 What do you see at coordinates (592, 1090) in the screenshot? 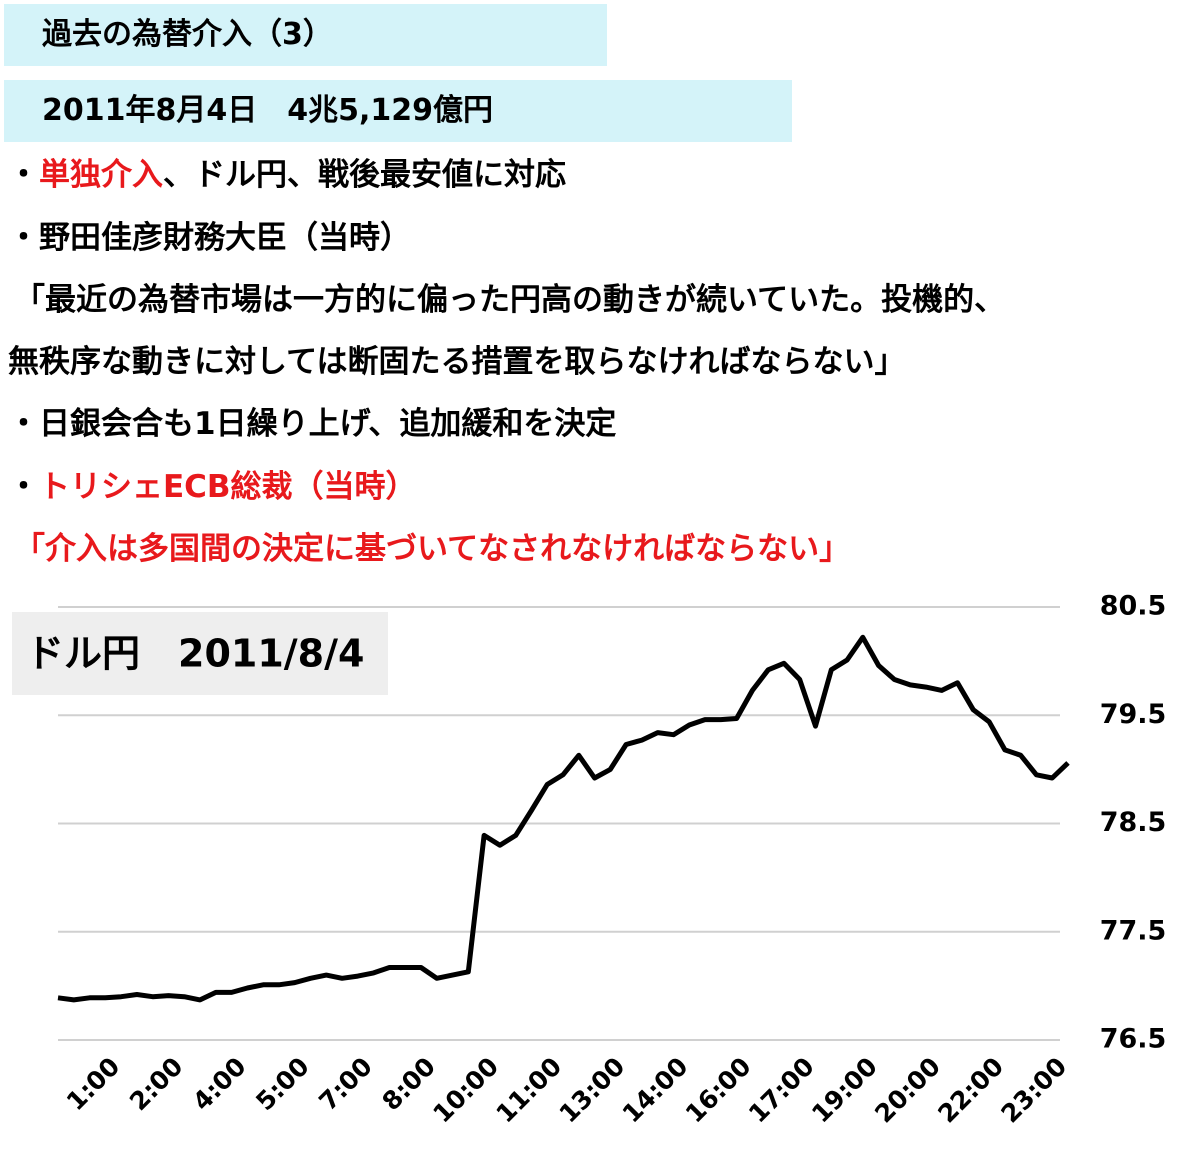
I see `x-tick-label: 13:00` at bounding box center [592, 1090].